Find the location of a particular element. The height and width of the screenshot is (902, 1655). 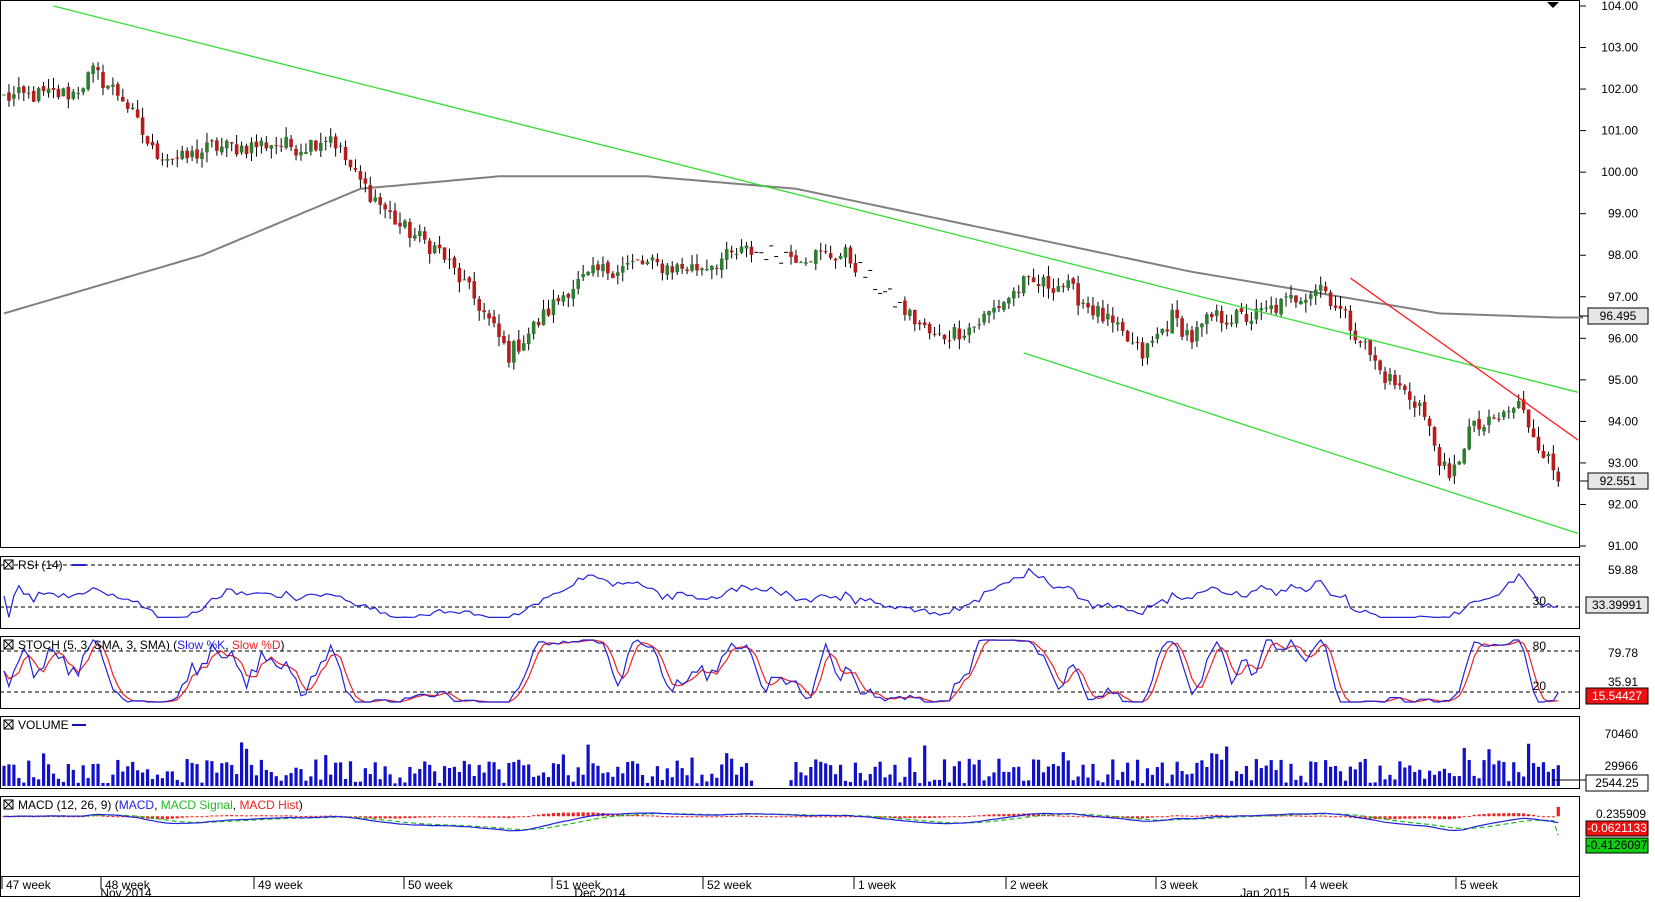

rsi-current-label: 33.39991 is located at coordinates (1617, 605).